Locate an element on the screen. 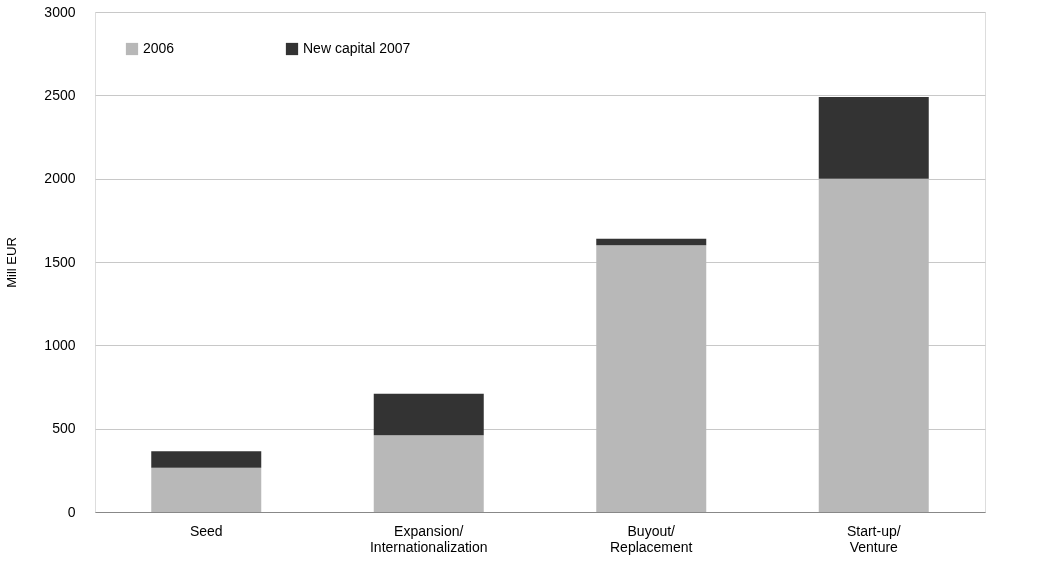 Image resolution: width=1041 pixels, height=587 pixels. x-tick-label: Start-up/ Venture is located at coordinates (873, 538).